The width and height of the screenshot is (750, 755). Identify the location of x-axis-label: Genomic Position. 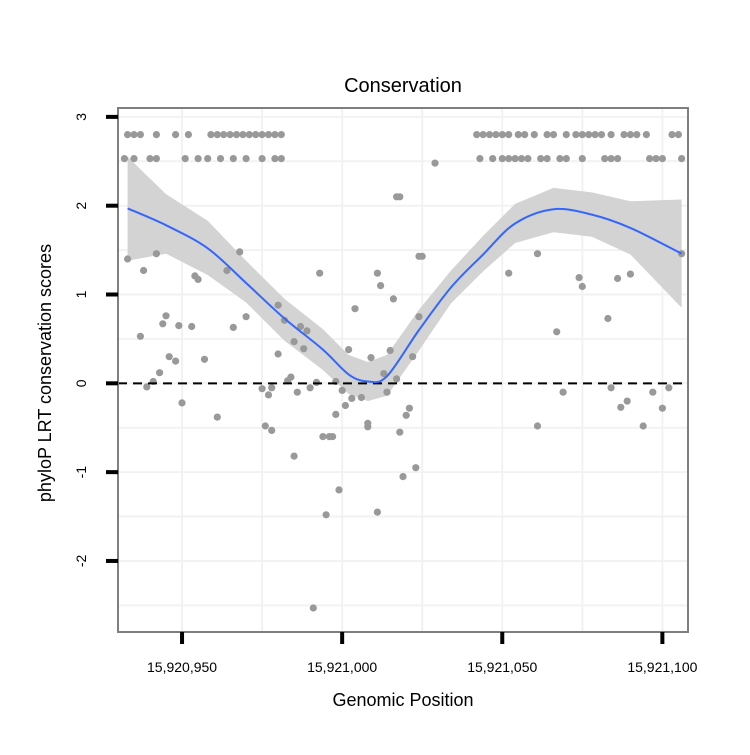
(402, 700).